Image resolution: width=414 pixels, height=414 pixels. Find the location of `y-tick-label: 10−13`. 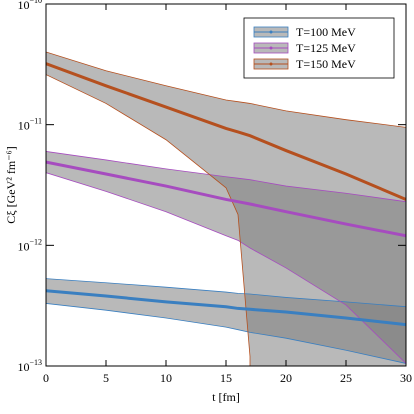

y-tick-label: 10−13 is located at coordinates (29, 366).